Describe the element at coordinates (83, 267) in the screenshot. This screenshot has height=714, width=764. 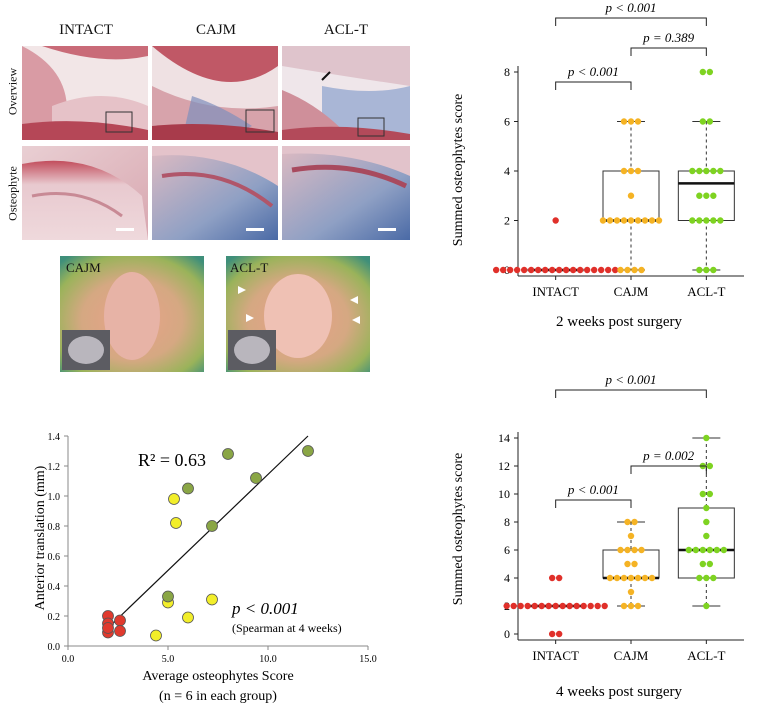
I see `gross-label-cajm: CAJM` at that location.